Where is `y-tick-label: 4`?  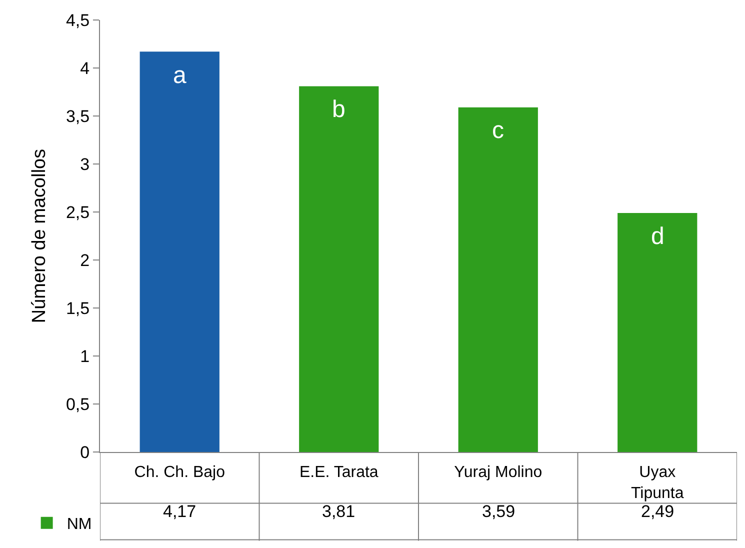 y-tick-label: 4 is located at coordinates (85, 68).